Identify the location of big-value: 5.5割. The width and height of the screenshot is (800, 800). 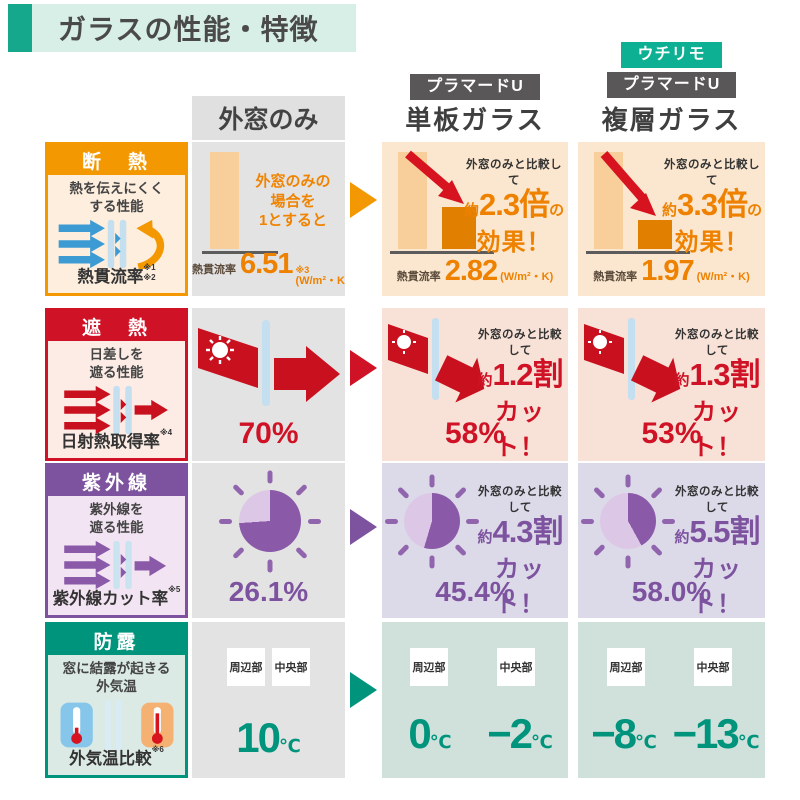
(724, 531).